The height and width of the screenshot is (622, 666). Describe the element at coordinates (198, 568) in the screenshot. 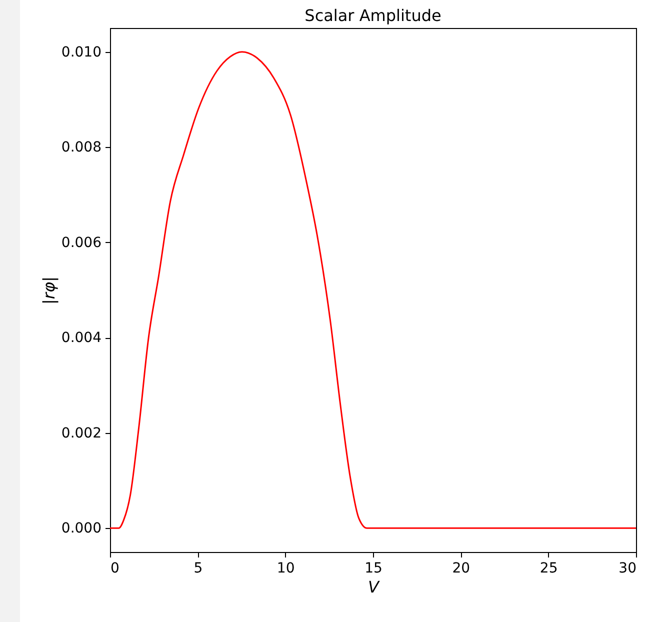

I see `x-tick-label: 5` at that location.